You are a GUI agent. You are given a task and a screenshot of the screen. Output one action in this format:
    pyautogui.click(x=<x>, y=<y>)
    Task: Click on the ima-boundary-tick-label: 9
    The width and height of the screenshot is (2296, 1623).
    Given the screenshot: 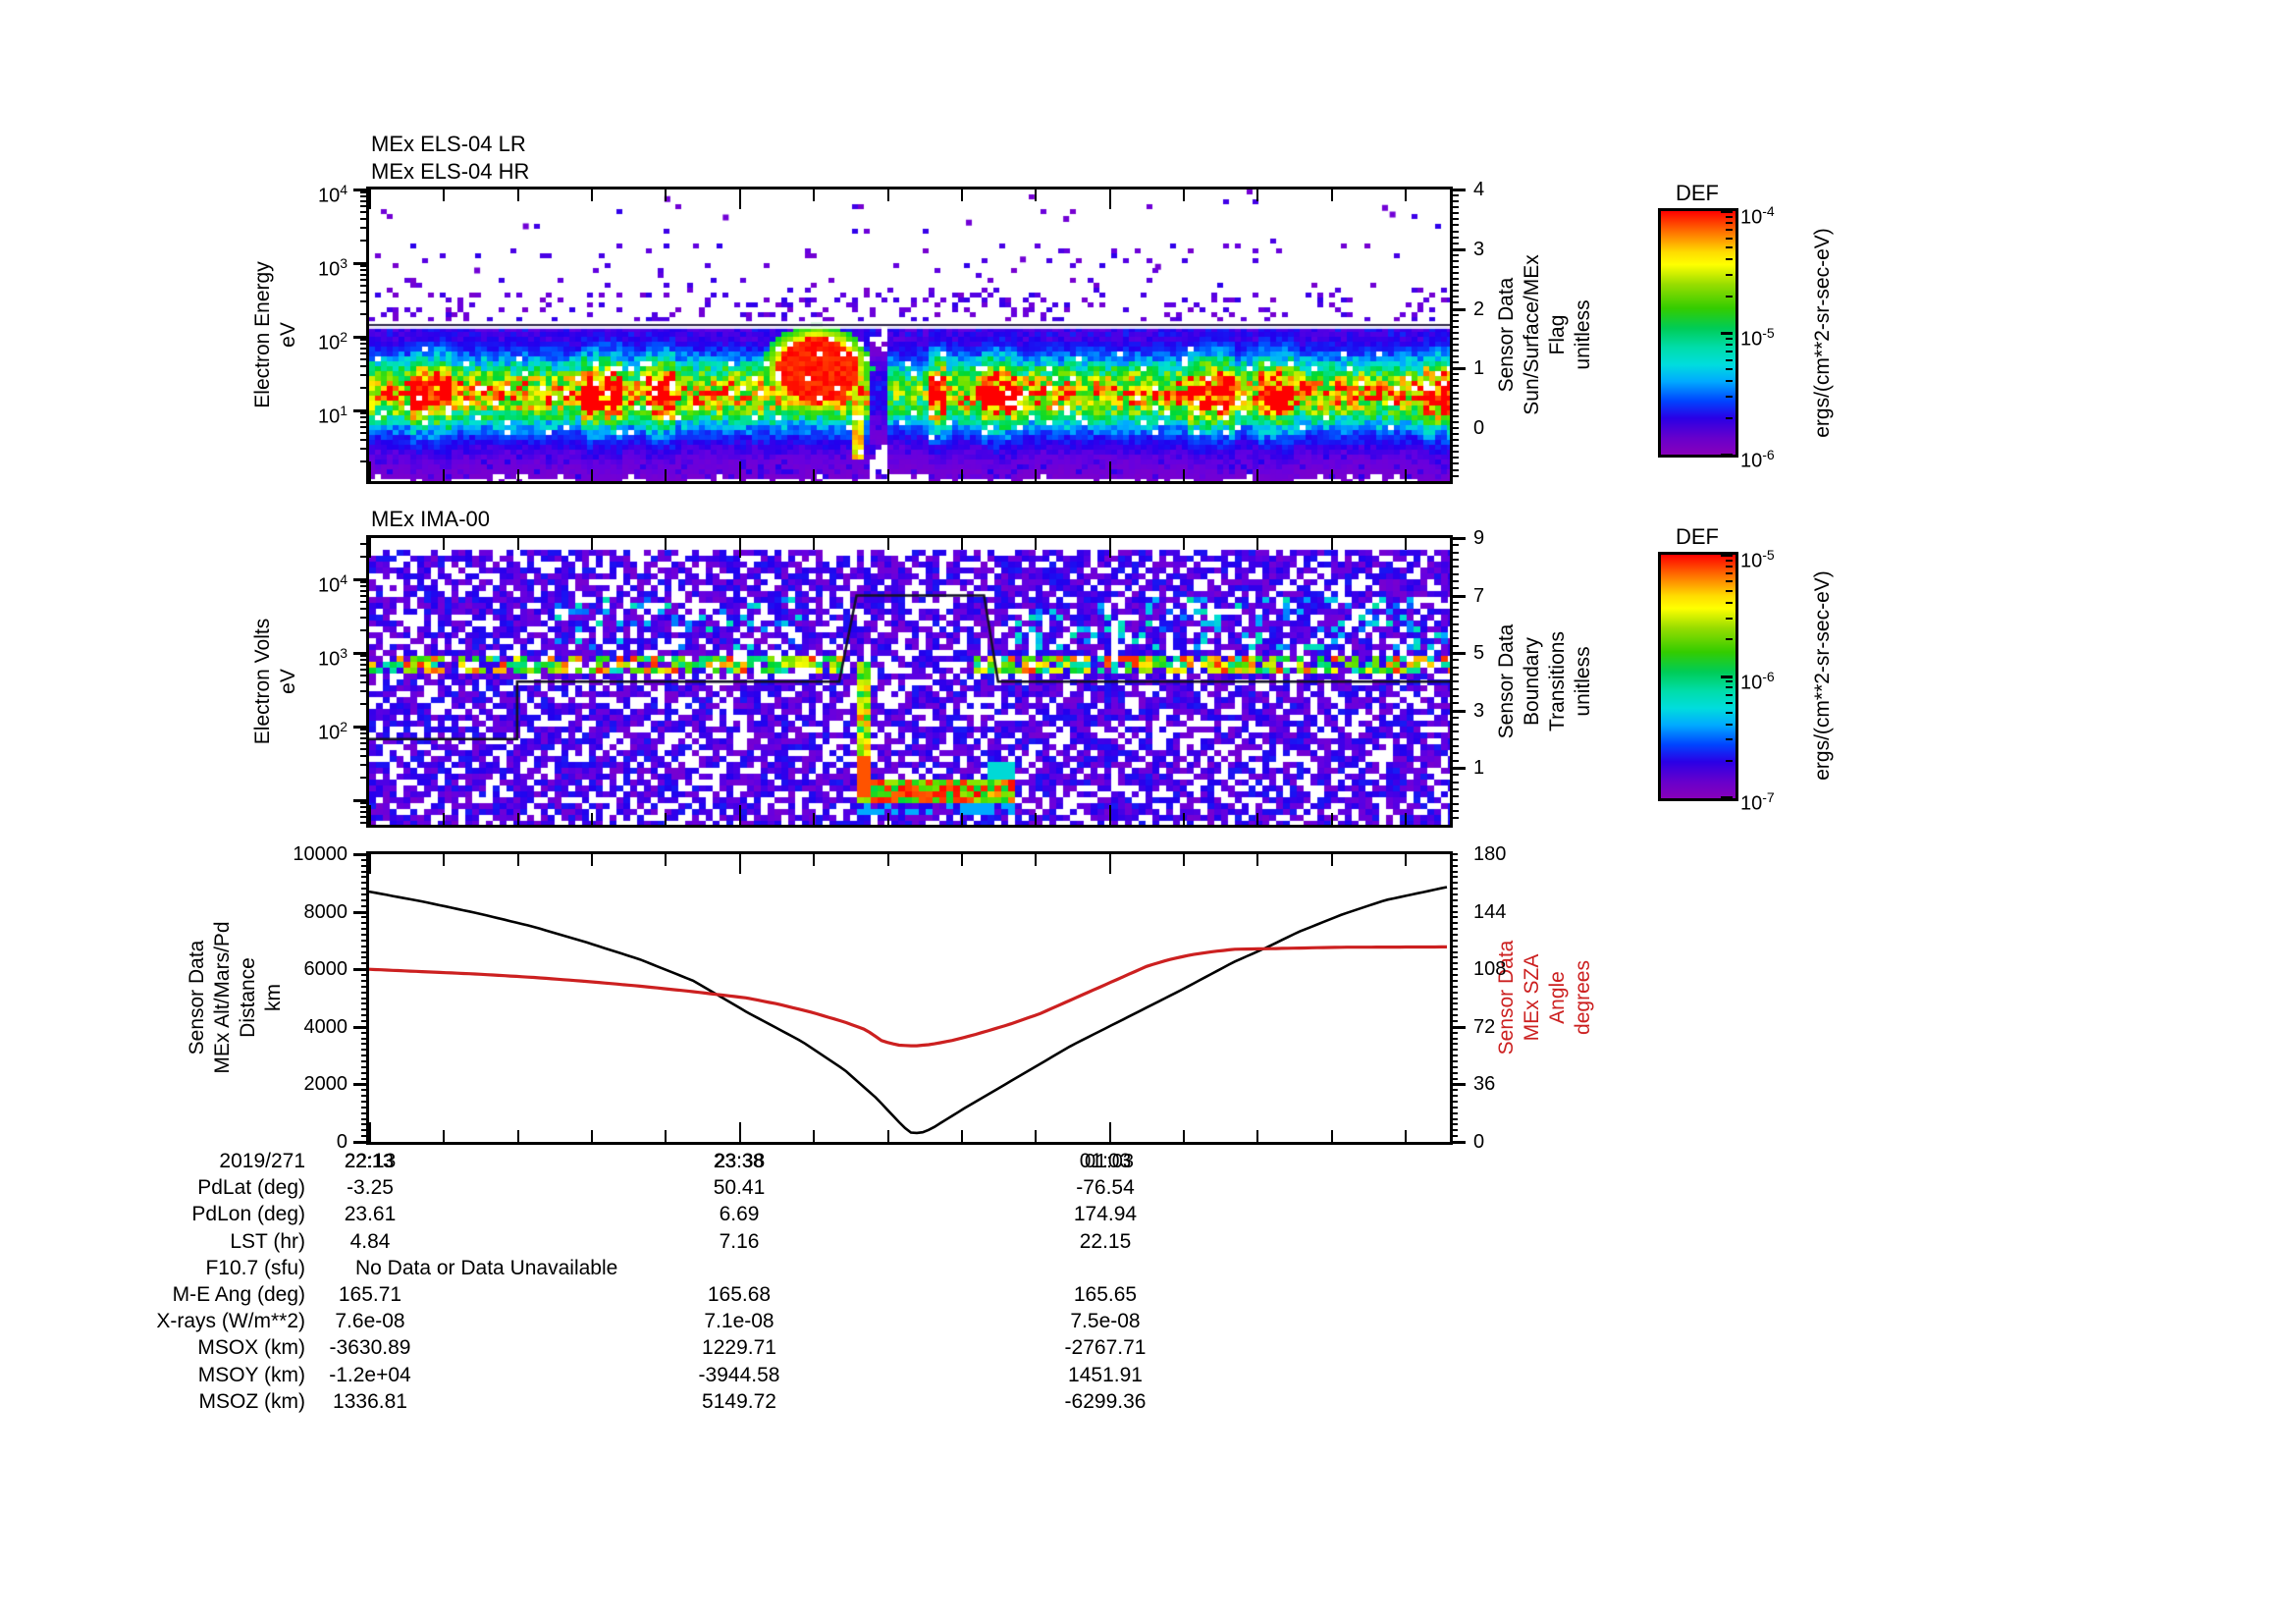 What is the action you would take?
    pyautogui.click(x=1479, y=538)
    